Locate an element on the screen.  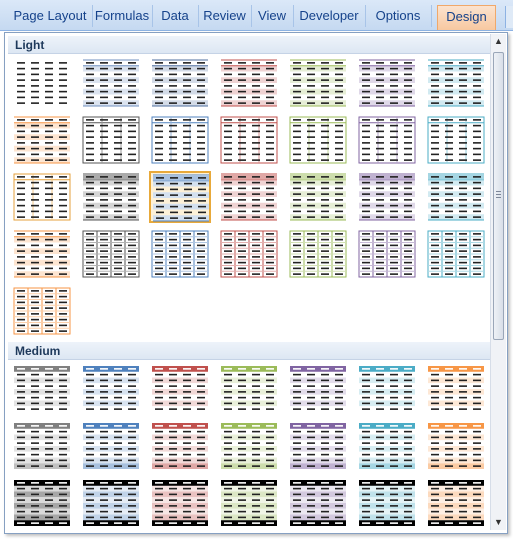
tab-data: Data is located at coordinates (175, 16).